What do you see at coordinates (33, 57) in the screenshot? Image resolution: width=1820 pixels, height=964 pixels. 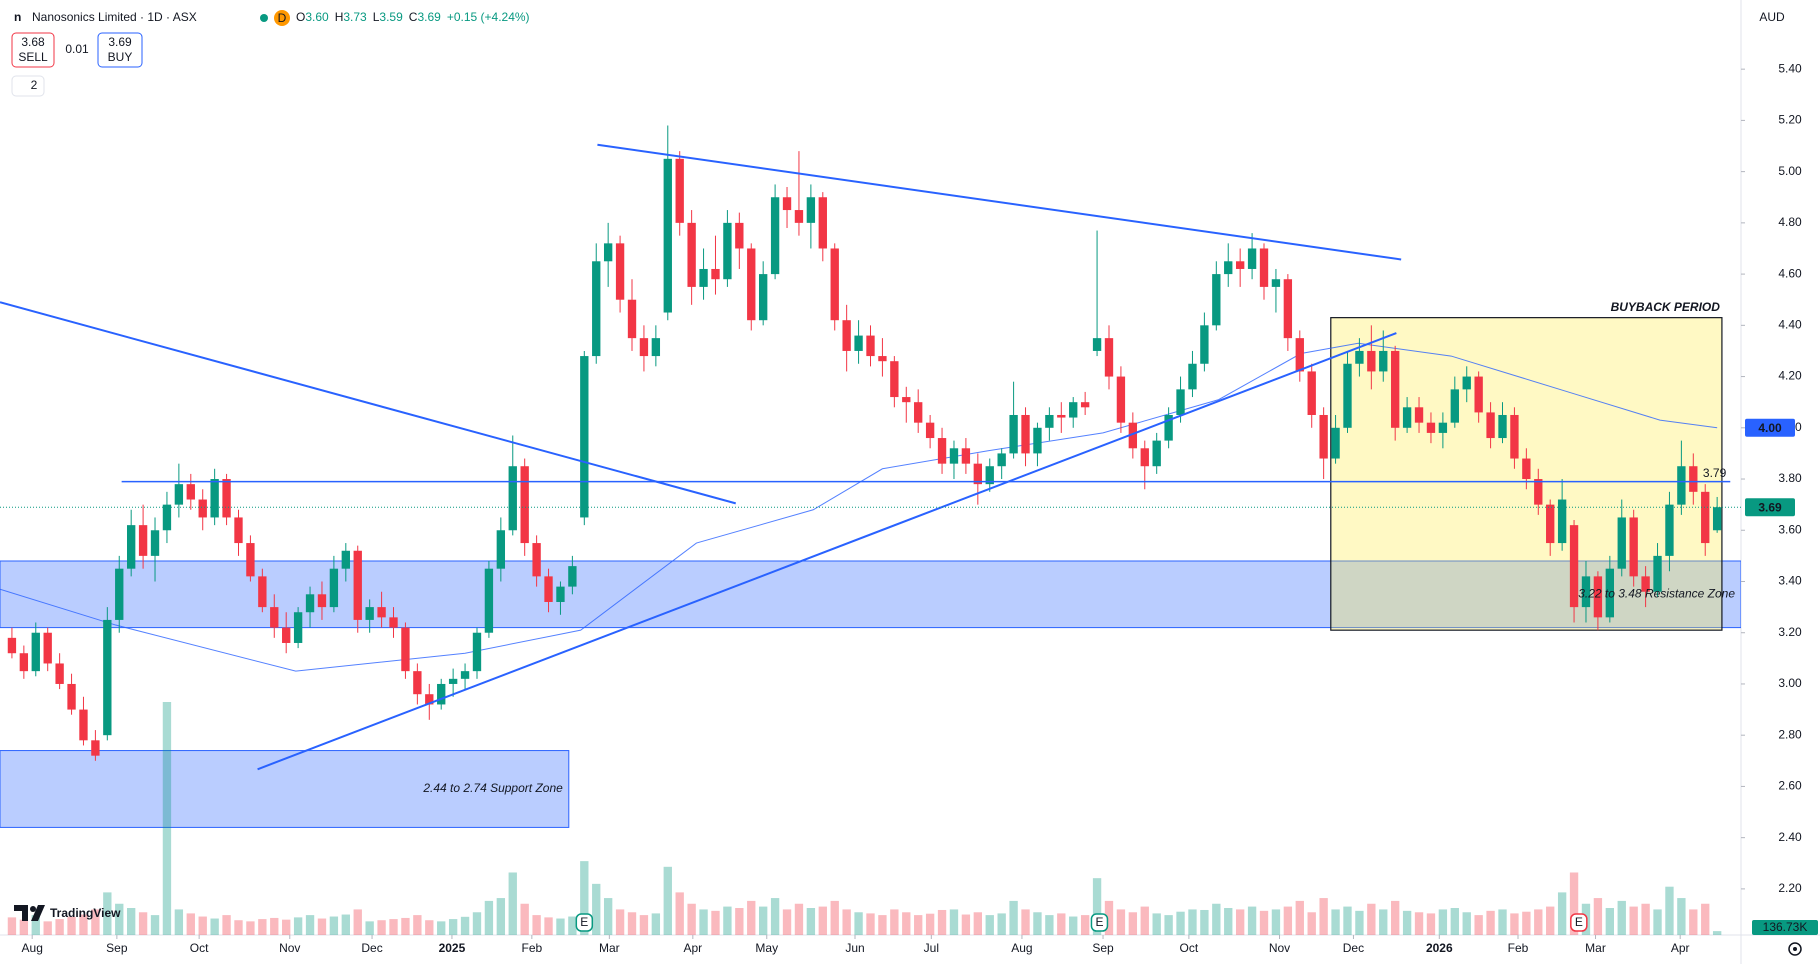 I see `sell-label: SELL` at bounding box center [33, 57].